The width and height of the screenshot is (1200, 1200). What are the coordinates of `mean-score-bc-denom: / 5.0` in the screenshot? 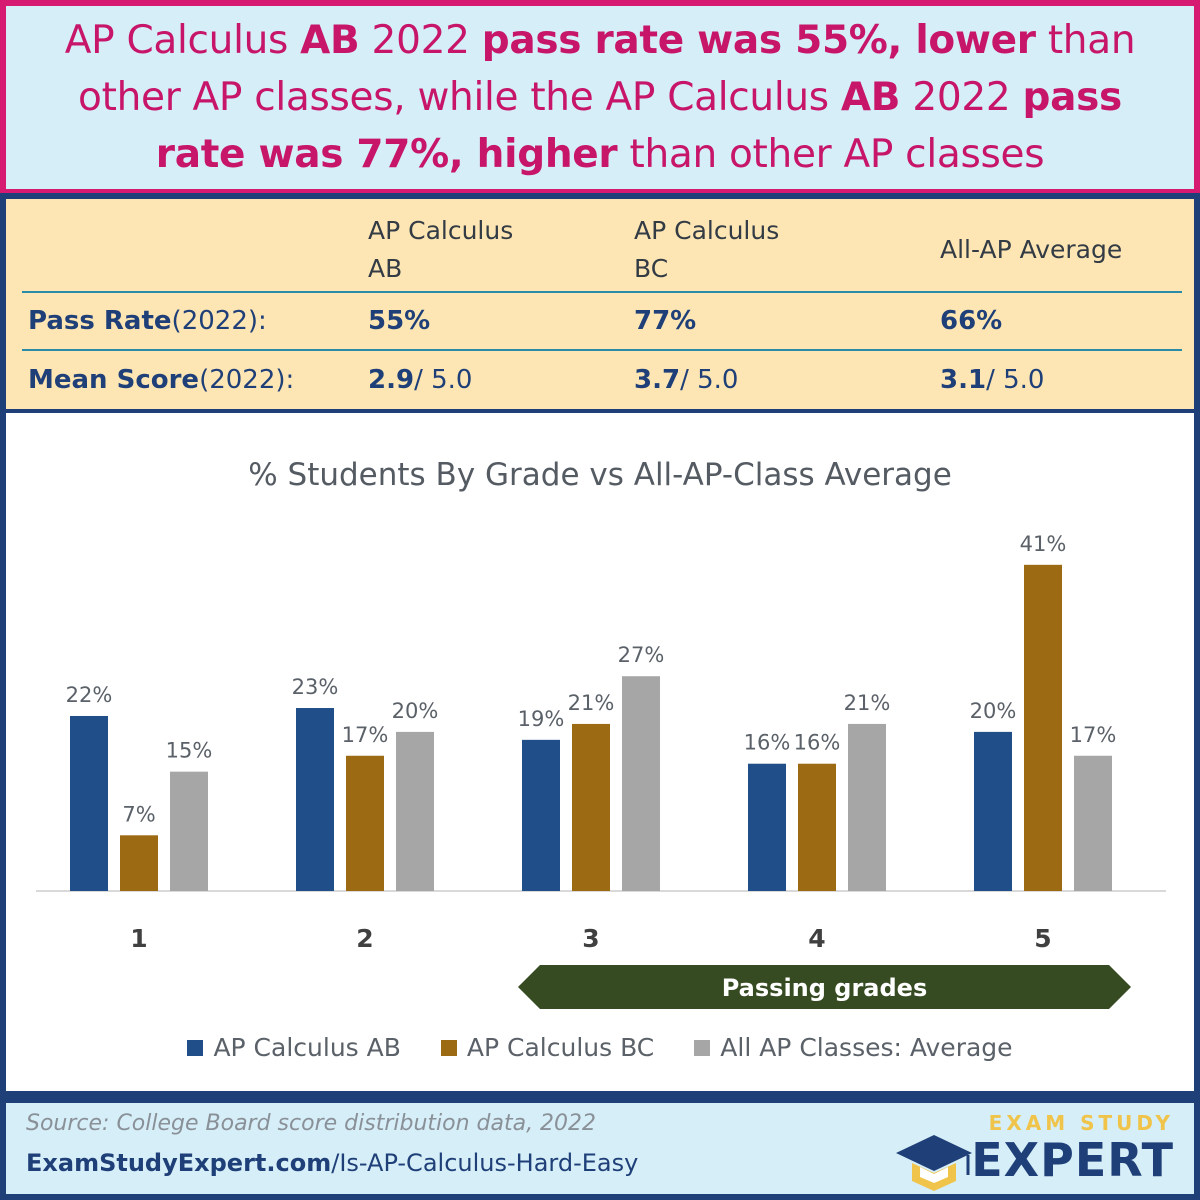 It's located at (709, 380).